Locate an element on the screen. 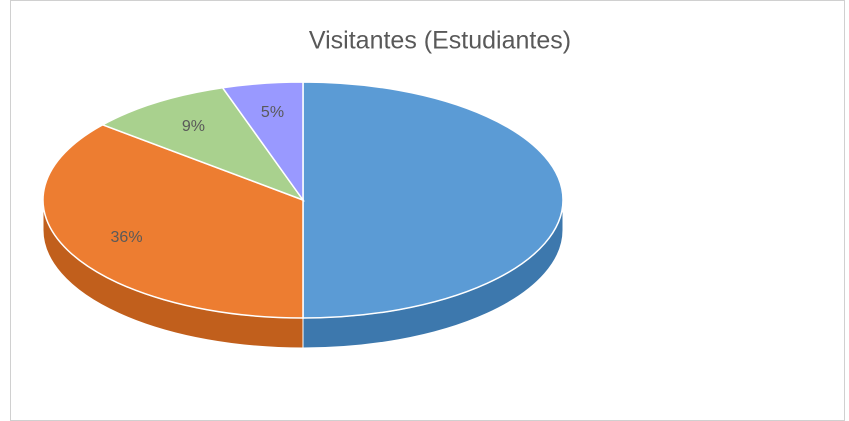  data-label: 36% is located at coordinates (127, 237).